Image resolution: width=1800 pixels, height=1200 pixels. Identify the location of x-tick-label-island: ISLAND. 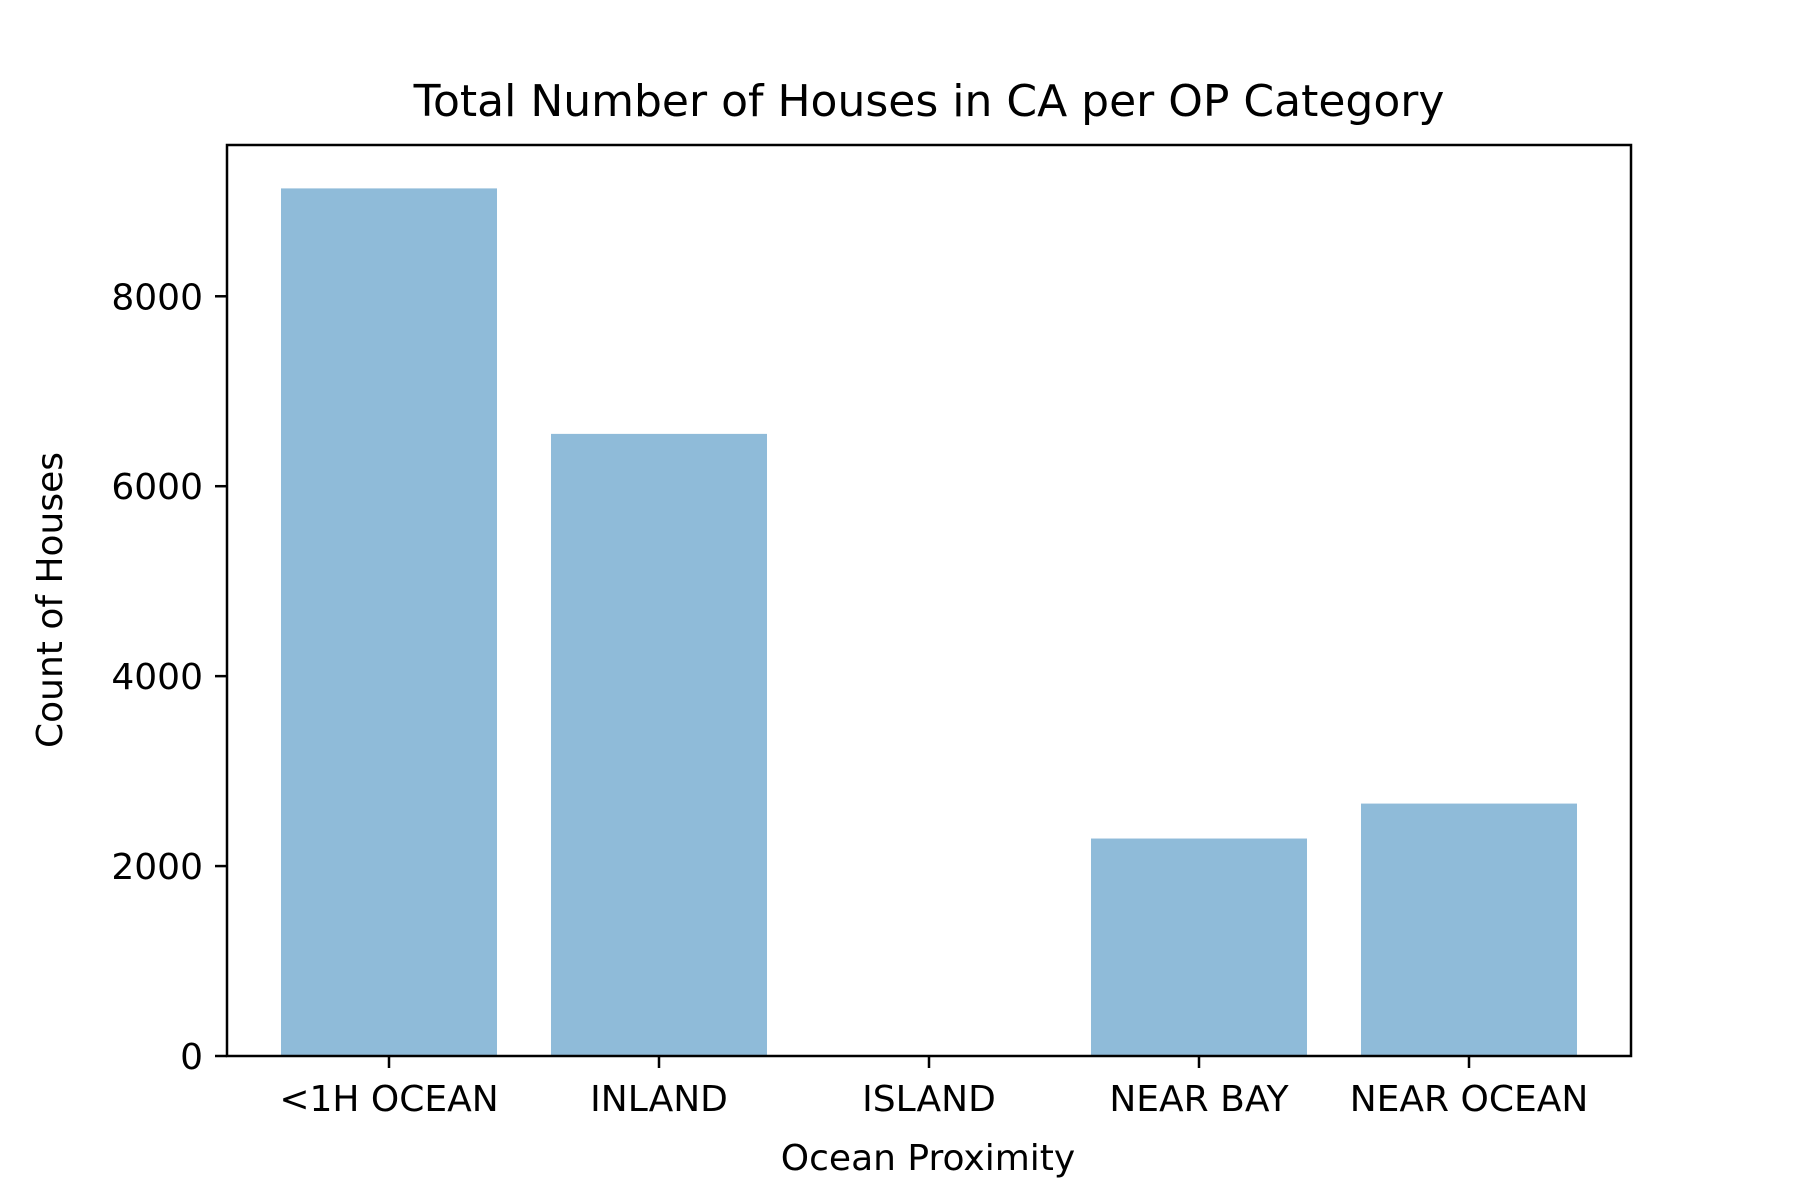
(929, 1099).